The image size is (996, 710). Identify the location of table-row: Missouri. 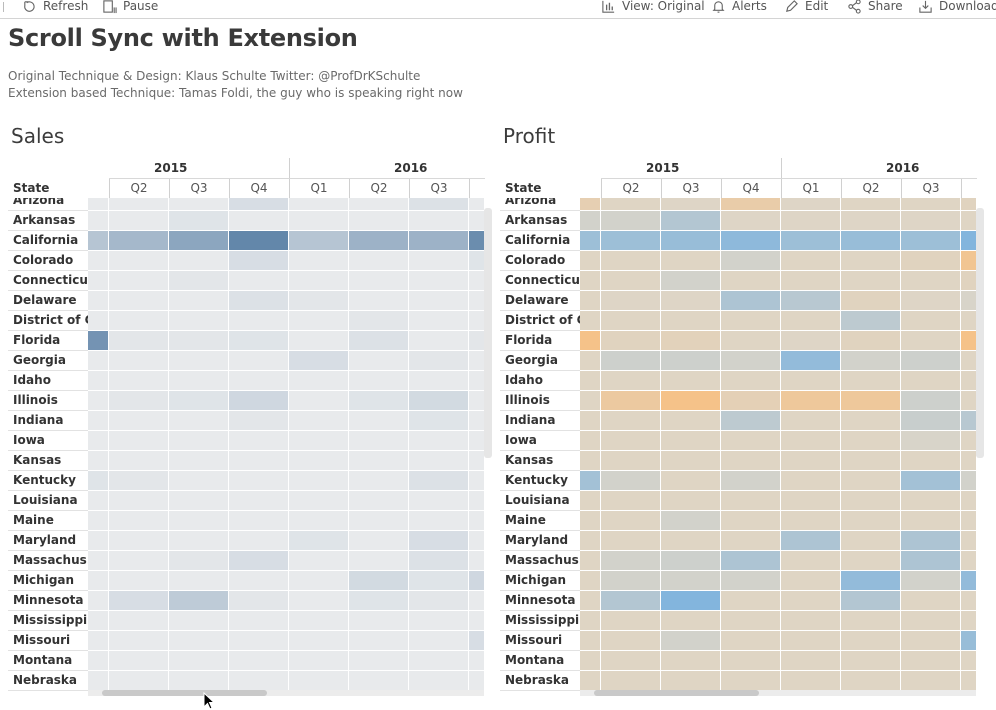
(738, 641).